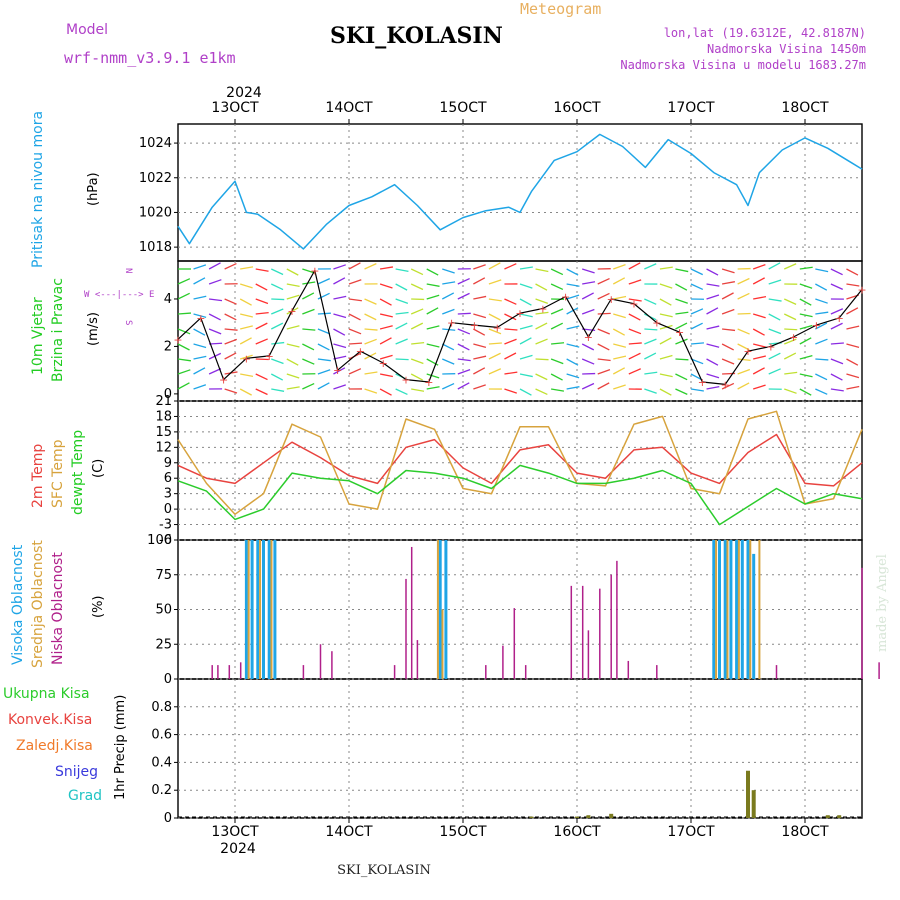 The height and width of the screenshot is (900, 900). Describe the element at coordinates (68, 472) in the screenshot. I see `temp-panel-labels: 2m Temp SFC Temp dewpt Temp (C)` at that location.